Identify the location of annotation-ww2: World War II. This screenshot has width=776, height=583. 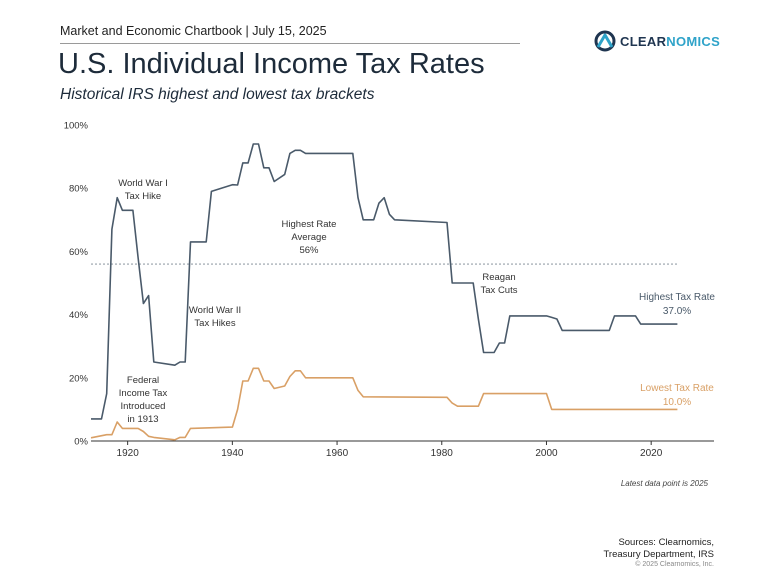
(215, 310).